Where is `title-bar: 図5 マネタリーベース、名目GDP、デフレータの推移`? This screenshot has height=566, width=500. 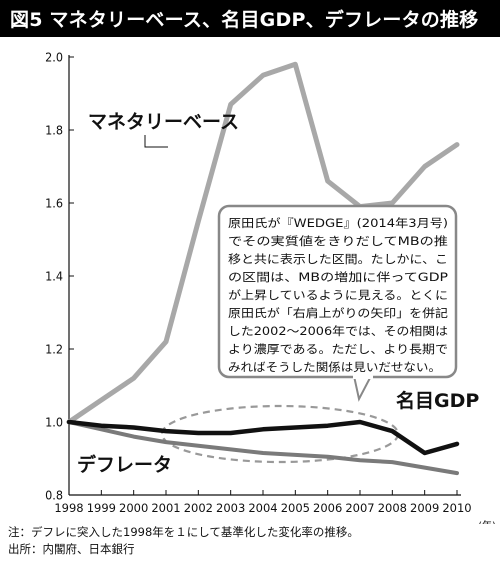
title-bar: 図5 マネタリーベース、名目GDP、デフレータの推移 is located at coordinates (250, 18).